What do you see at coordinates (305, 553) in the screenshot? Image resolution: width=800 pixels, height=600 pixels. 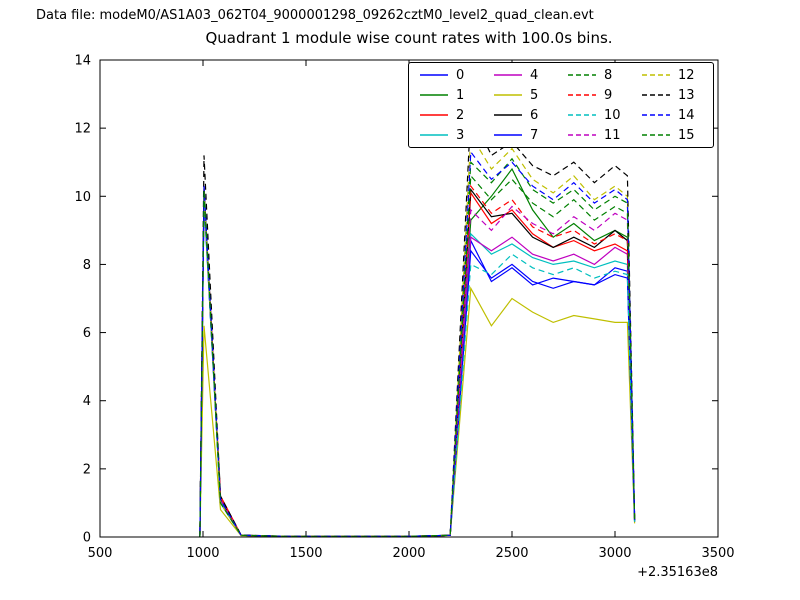 I see `x-tick-label: 1500` at bounding box center [305, 553].